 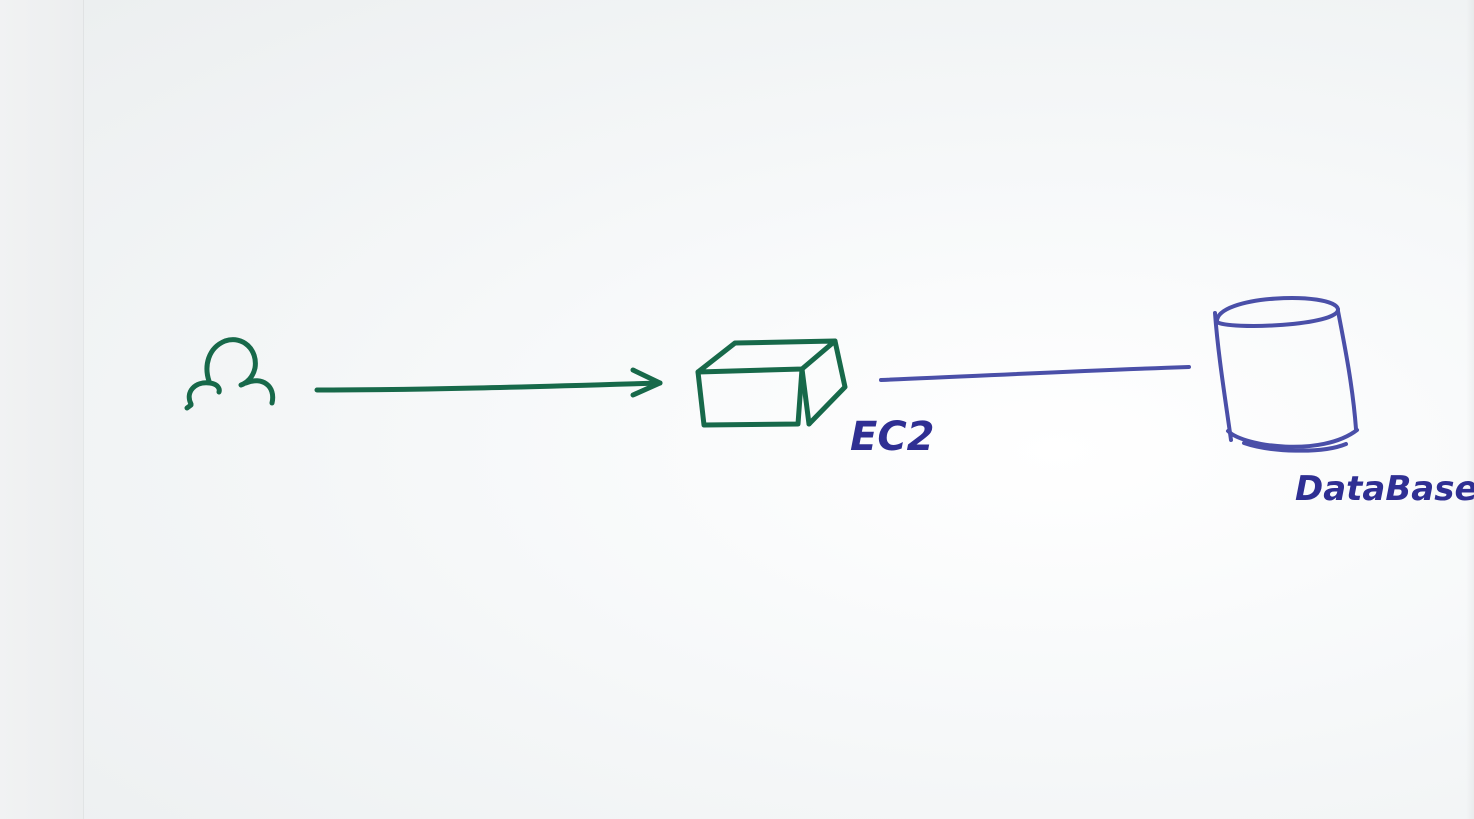 I want to click on database-cylinder-icon, so click(x=1286, y=374).